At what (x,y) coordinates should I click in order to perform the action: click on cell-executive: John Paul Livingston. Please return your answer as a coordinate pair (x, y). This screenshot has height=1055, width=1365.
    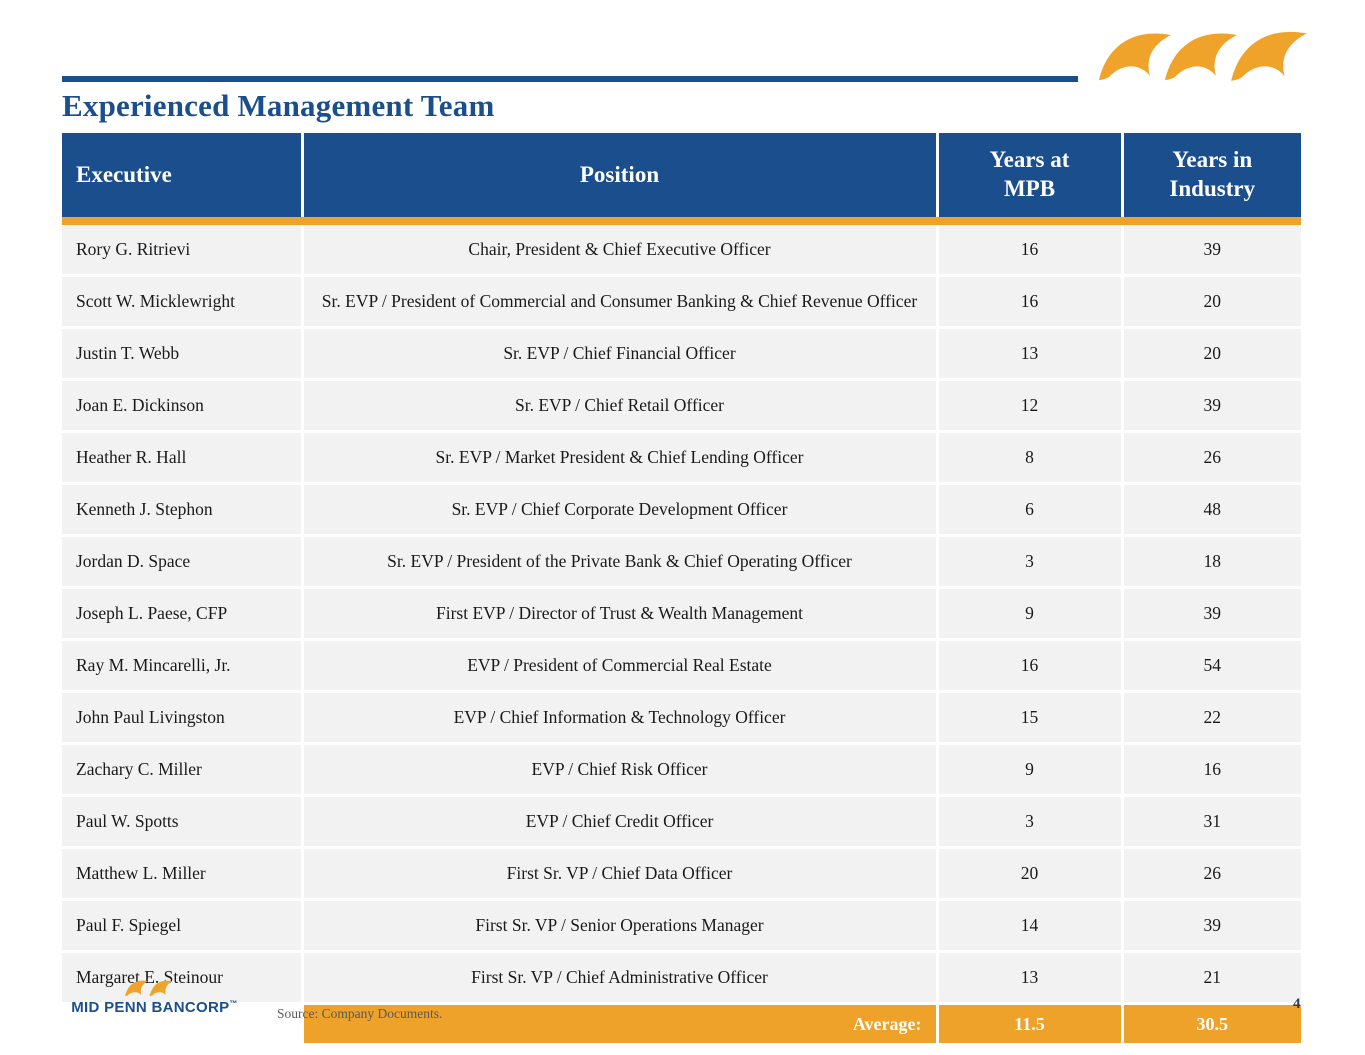
    Looking at the image, I should click on (183, 718).